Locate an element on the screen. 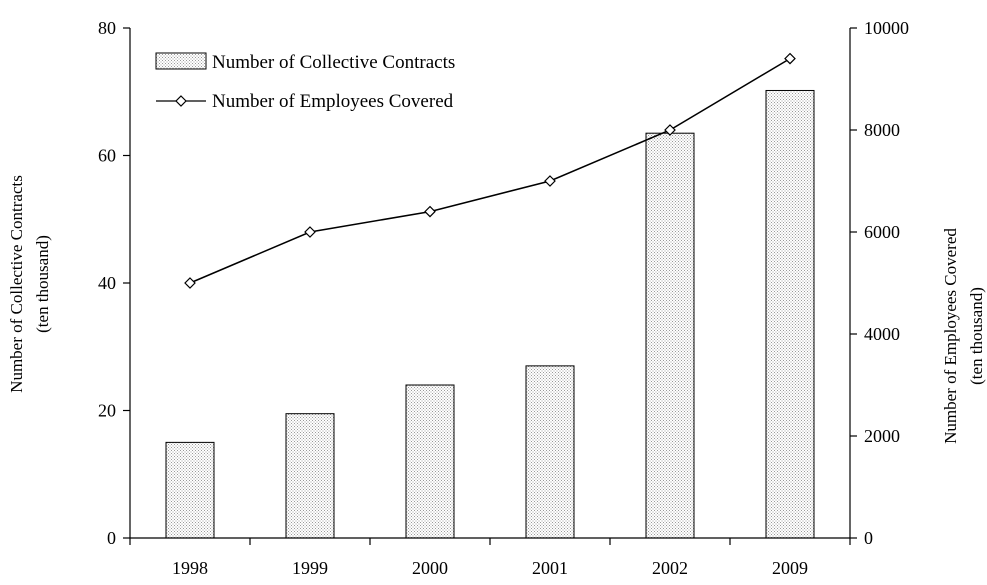 This screenshot has height=585, width=987. x-tick-label: 2000 is located at coordinates (430, 568).